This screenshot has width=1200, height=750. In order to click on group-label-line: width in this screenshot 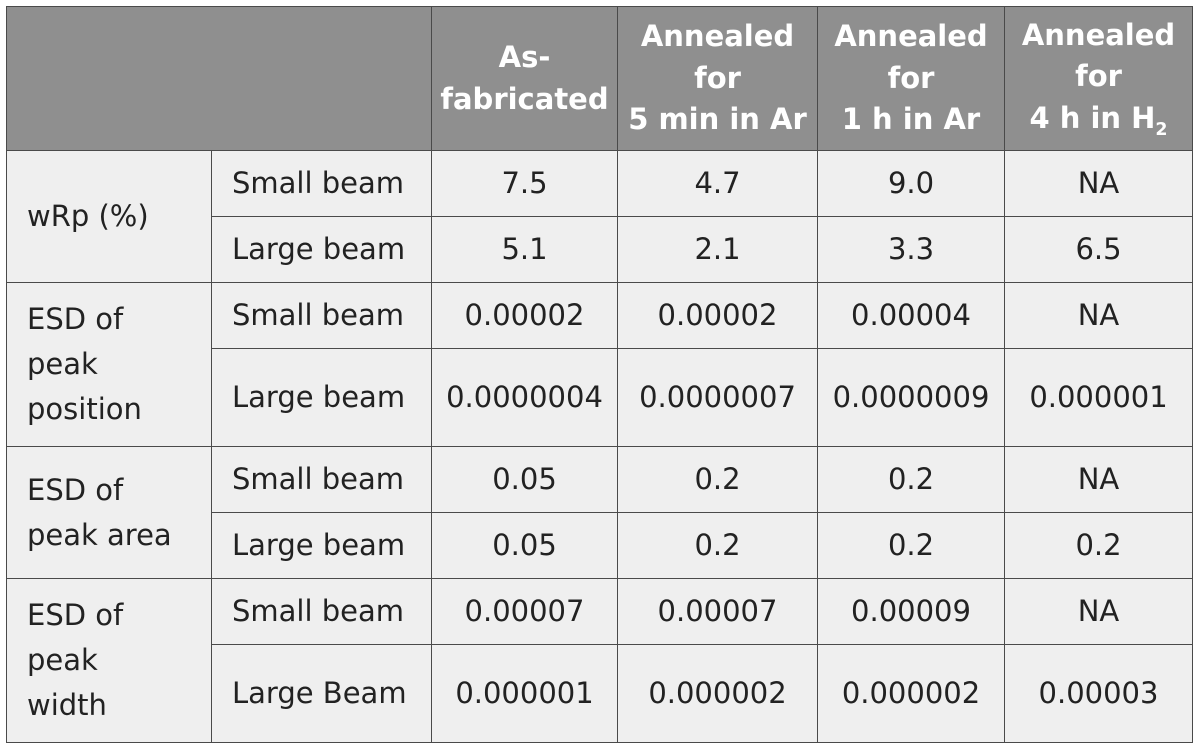, I will do `click(67, 704)`.